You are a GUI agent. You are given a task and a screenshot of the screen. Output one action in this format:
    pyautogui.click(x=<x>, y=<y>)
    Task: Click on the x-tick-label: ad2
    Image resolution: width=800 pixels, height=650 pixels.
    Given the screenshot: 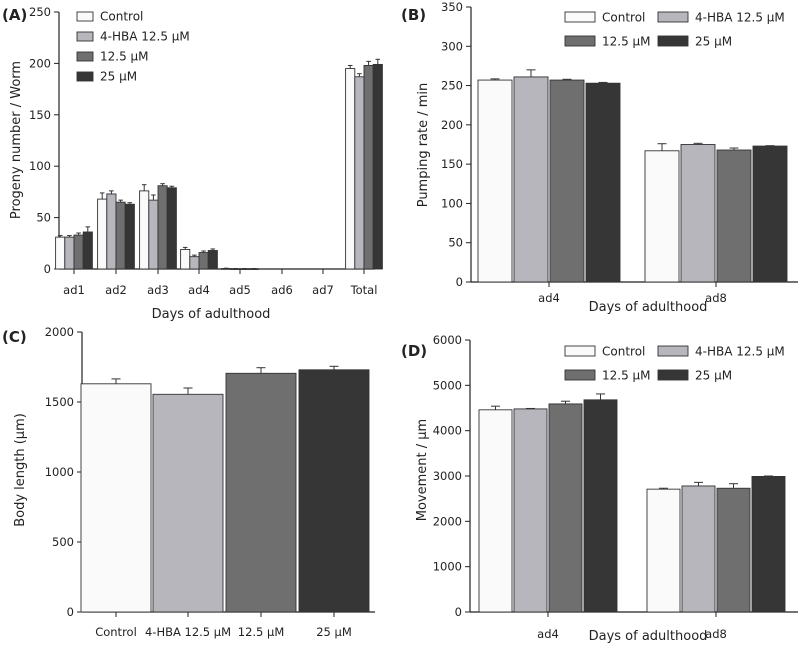 What is the action you would take?
    pyautogui.click(x=116, y=290)
    